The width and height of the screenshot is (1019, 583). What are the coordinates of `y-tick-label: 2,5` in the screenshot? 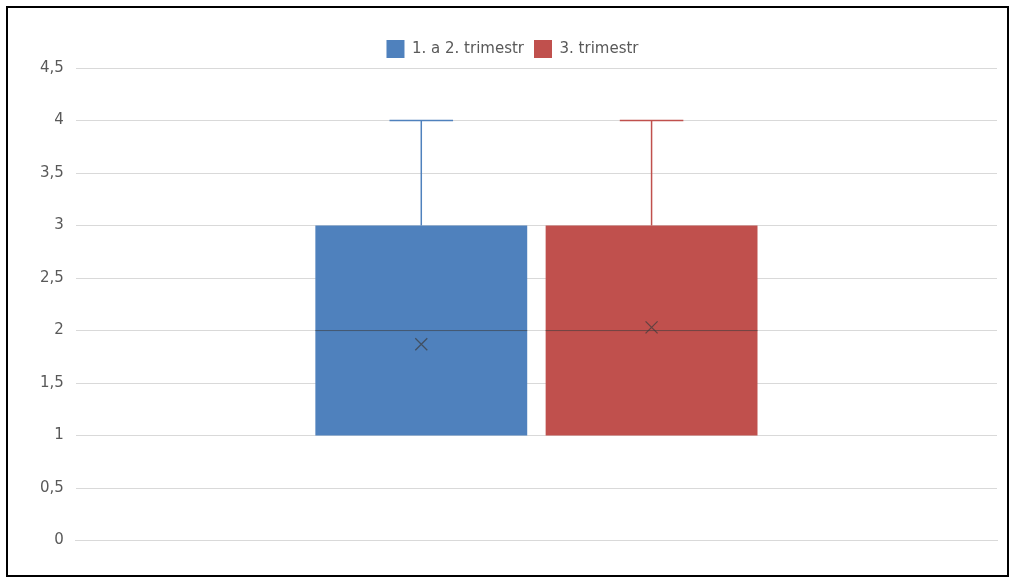 It's located at (52, 276).